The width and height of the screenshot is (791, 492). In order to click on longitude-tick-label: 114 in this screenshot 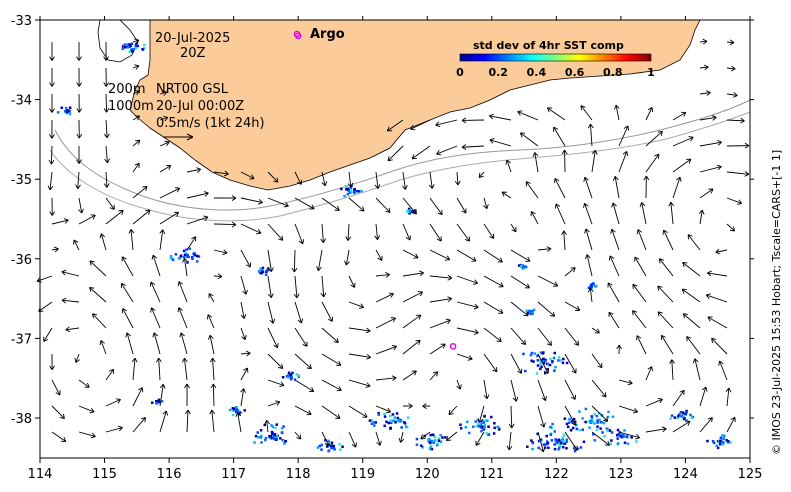, I will do `click(40, 474)`.